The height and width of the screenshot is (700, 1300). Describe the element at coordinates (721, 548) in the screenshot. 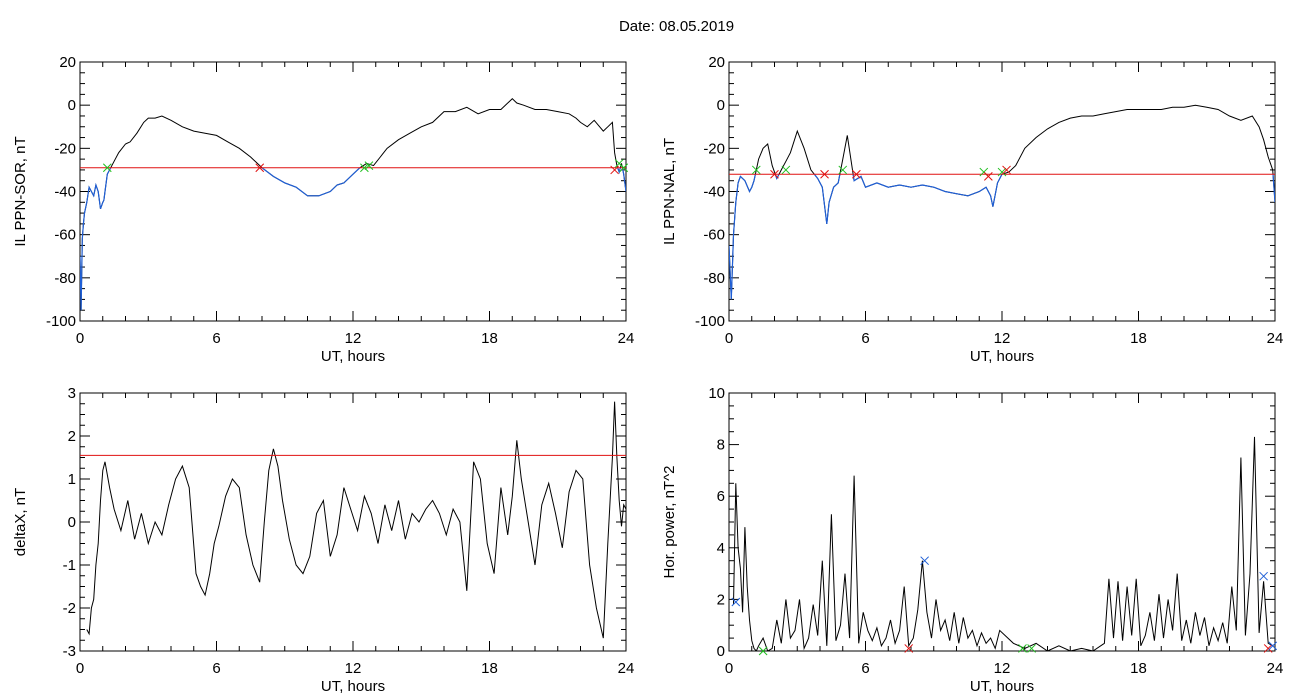

I see `y-tick-label: 4` at that location.